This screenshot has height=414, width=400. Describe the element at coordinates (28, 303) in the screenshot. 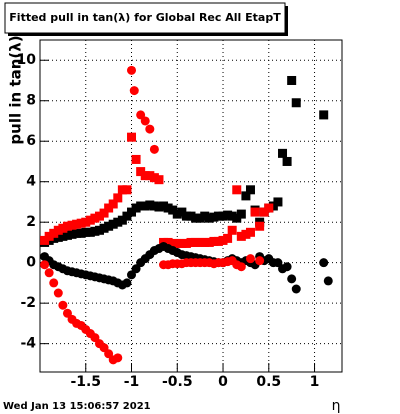

I see `y-tick-label: -2` at that location.